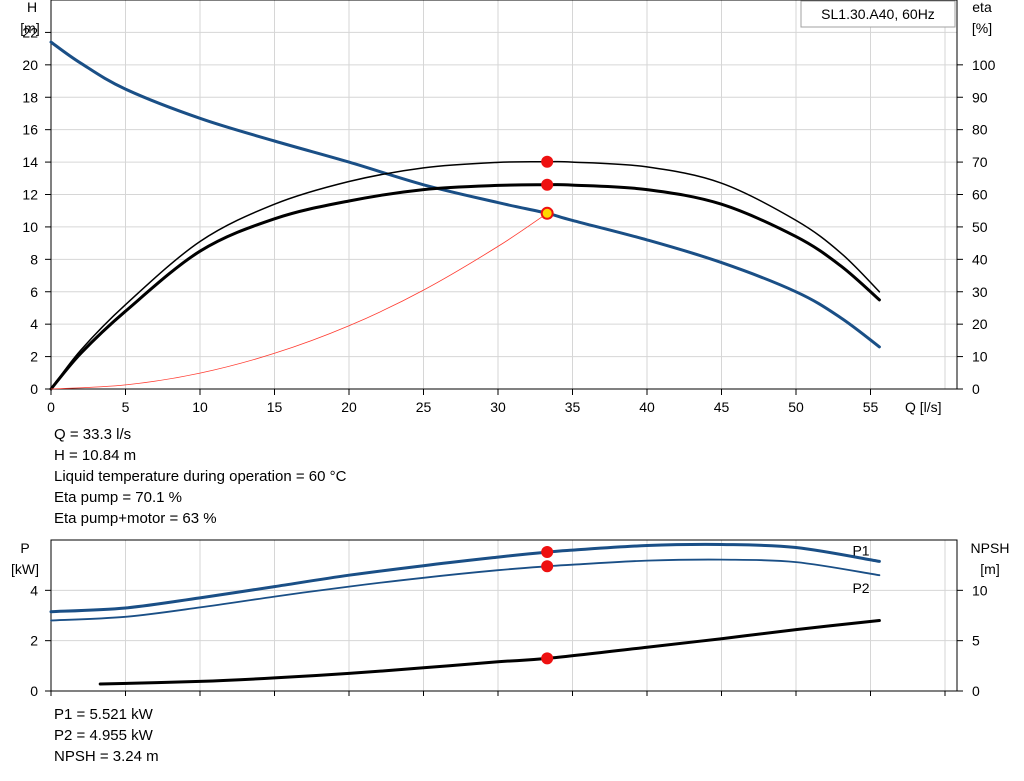  I want to click on series-label-p2: P2, so click(860, 588).